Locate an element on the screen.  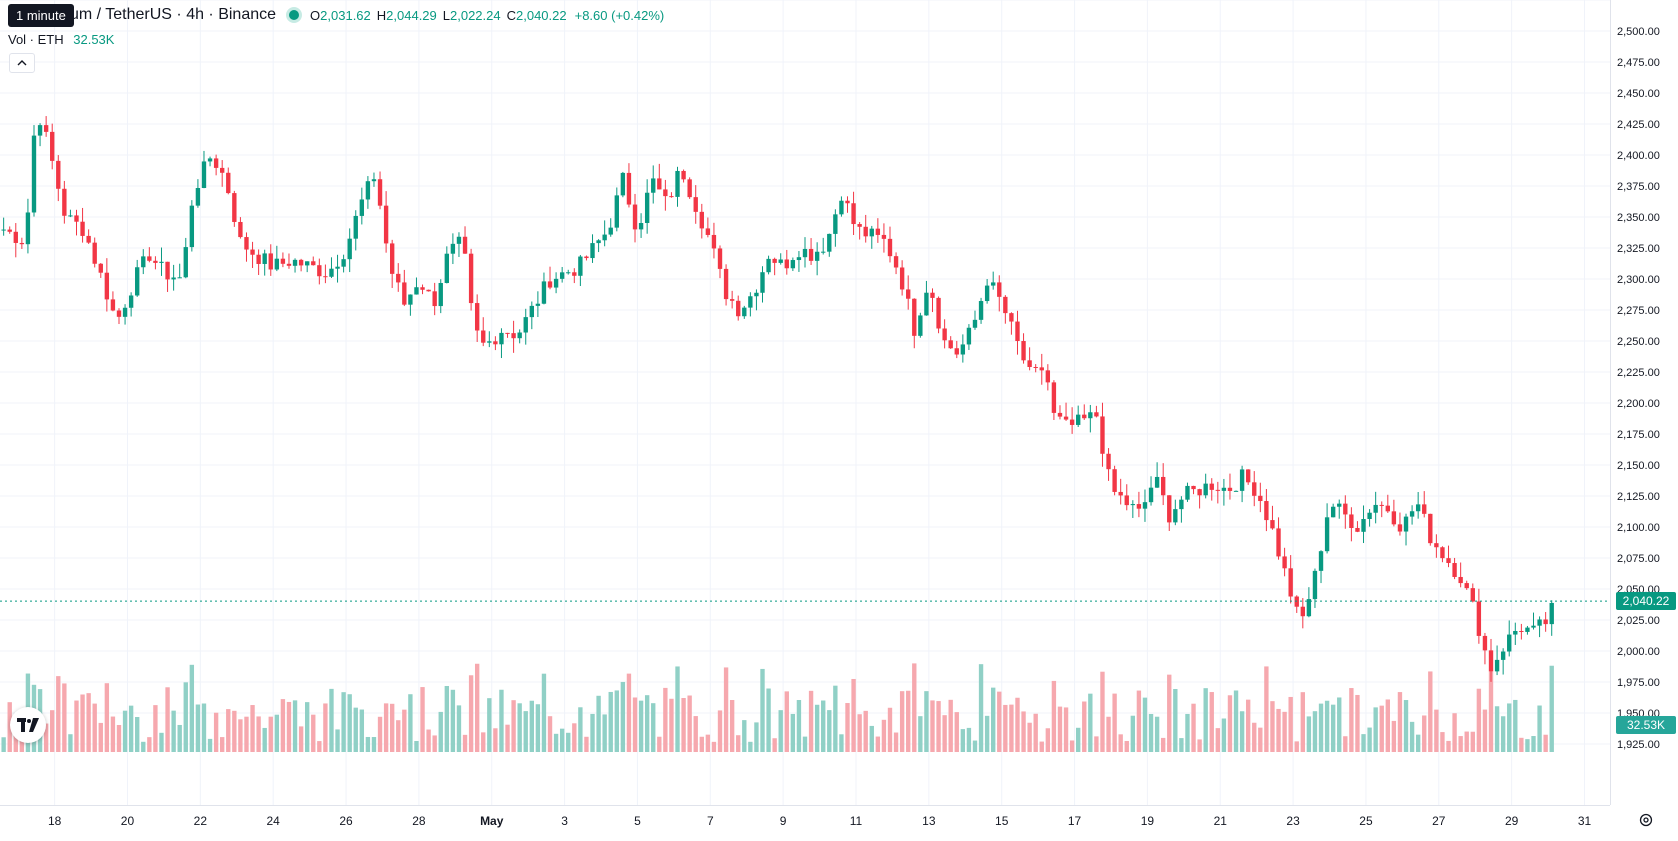
high-value: 2,044.29 is located at coordinates (411, 15).